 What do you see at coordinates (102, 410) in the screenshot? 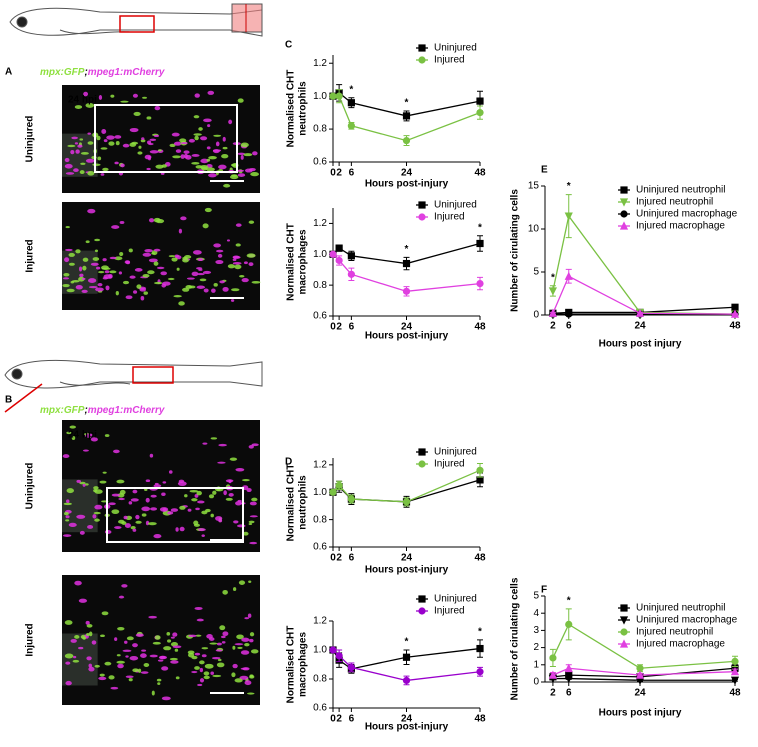
I see `image-title: mpx:GFP;mpeg1:mCherry` at bounding box center [102, 410].